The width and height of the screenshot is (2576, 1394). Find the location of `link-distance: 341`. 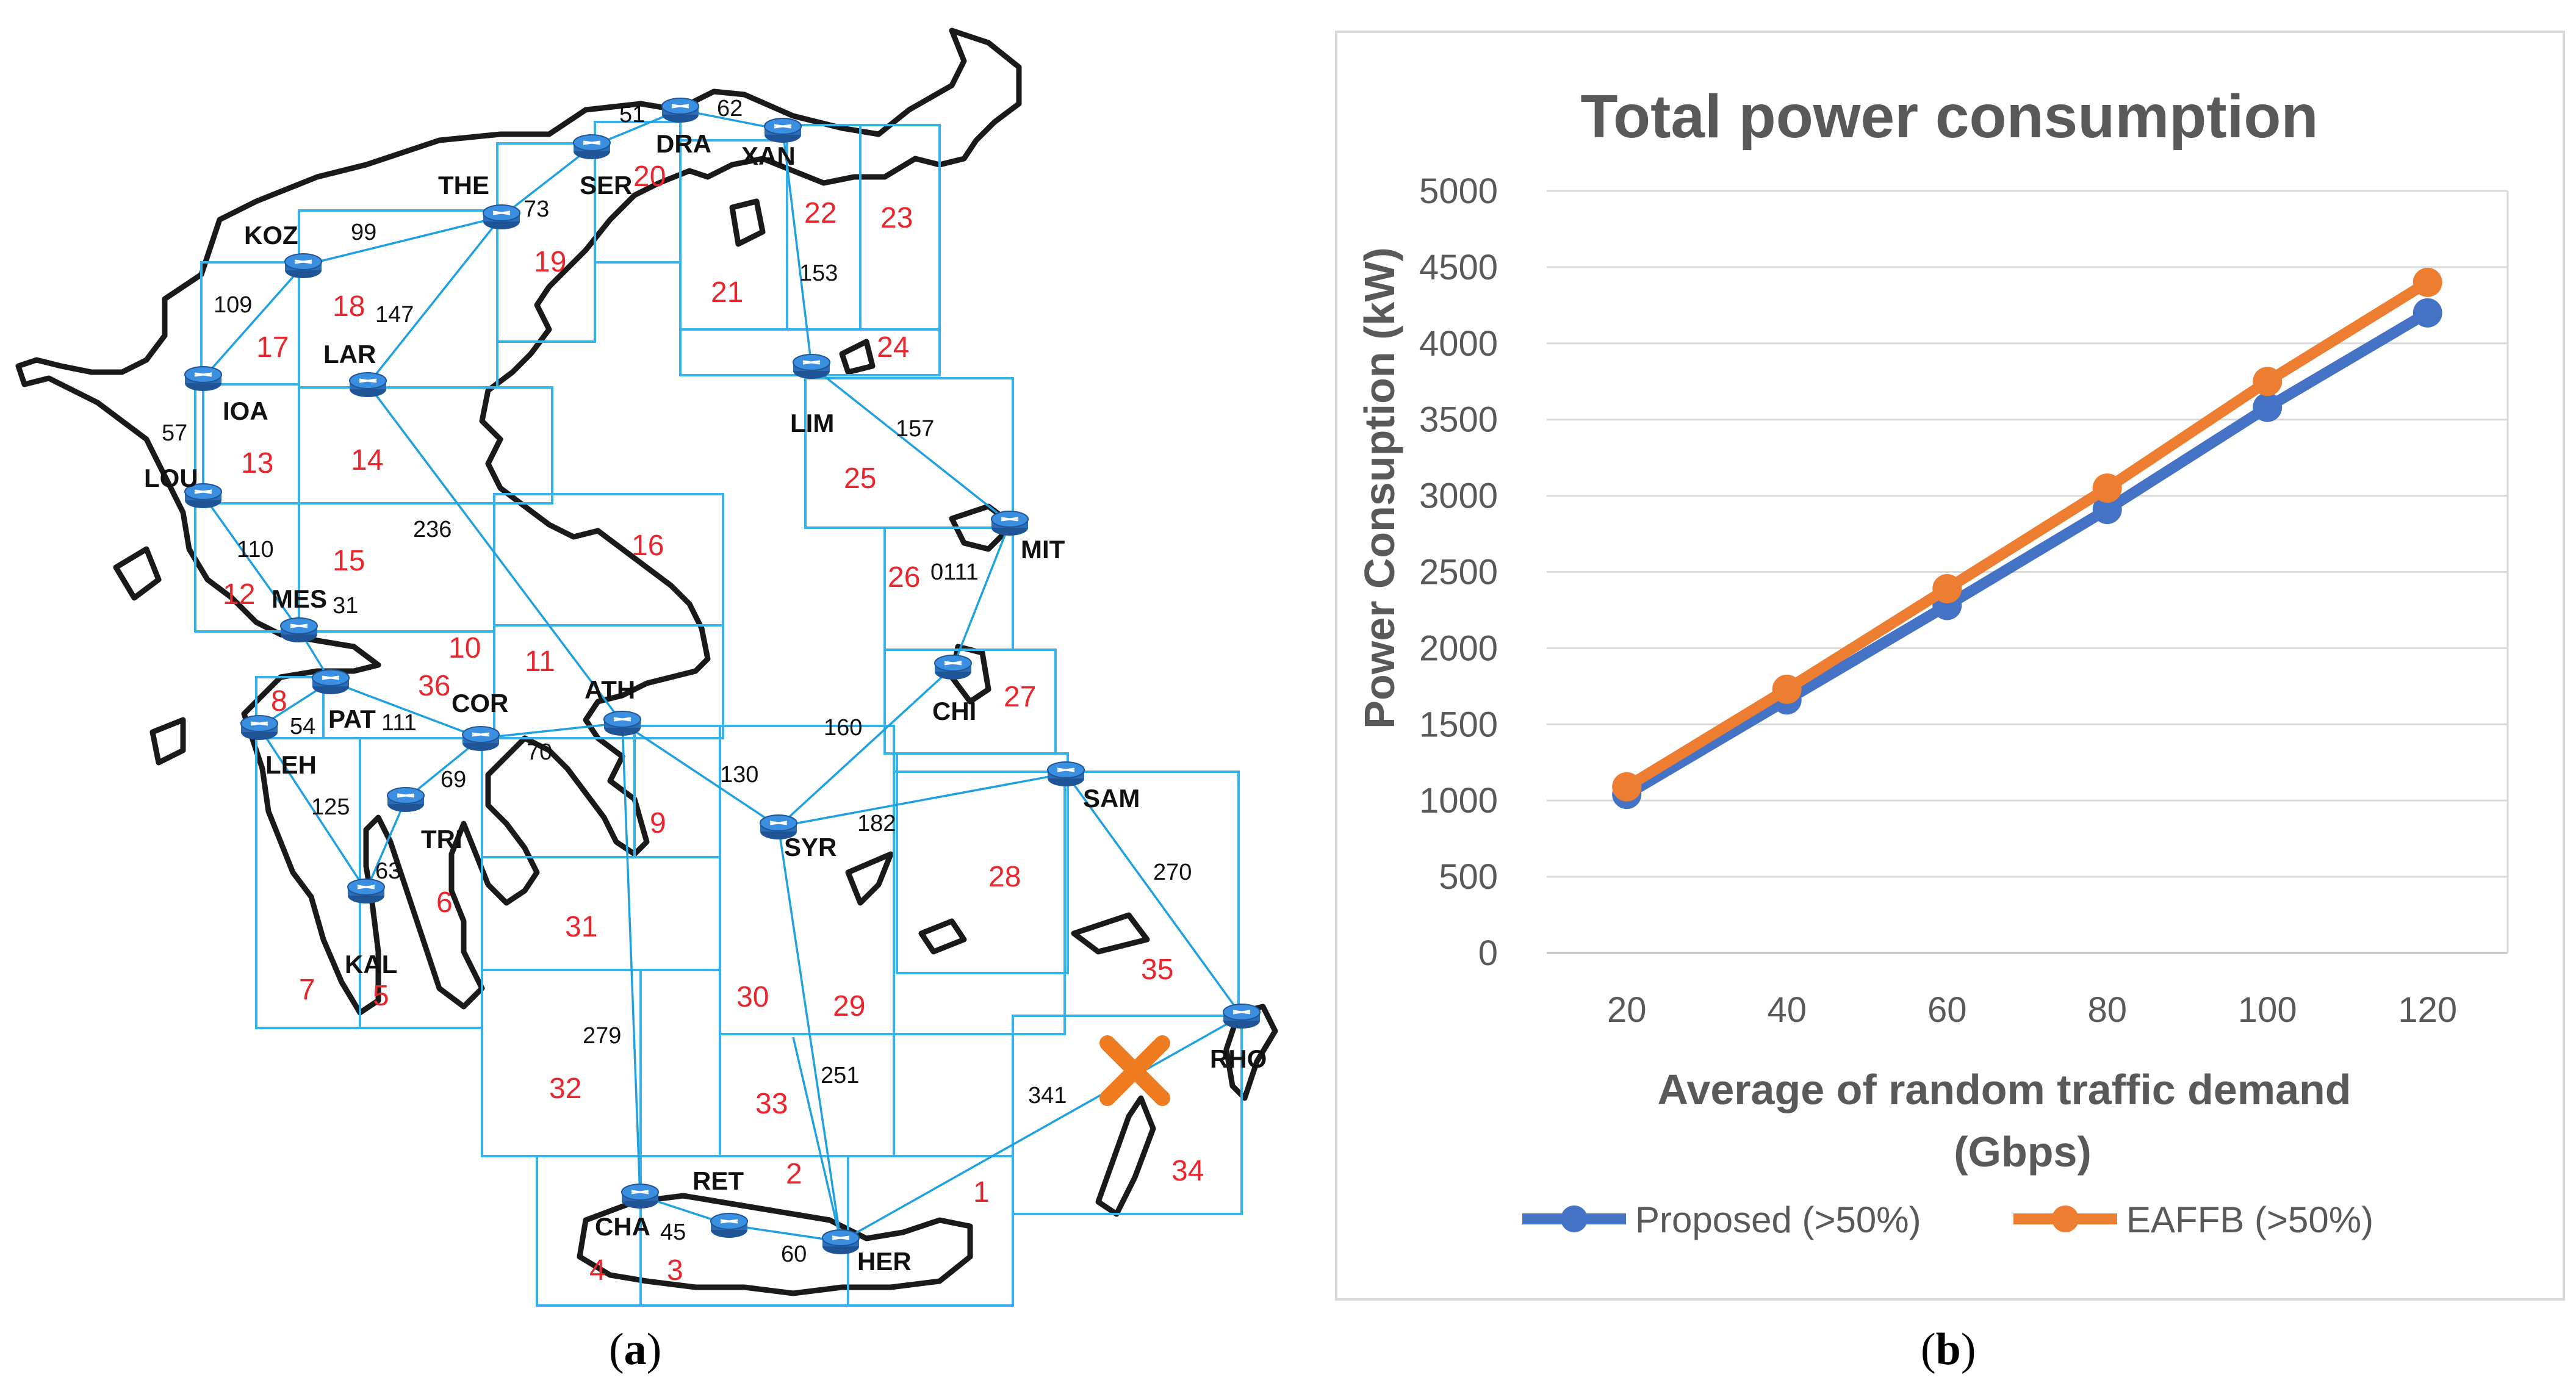

link-distance: 341 is located at coordinates (1047, 1095).